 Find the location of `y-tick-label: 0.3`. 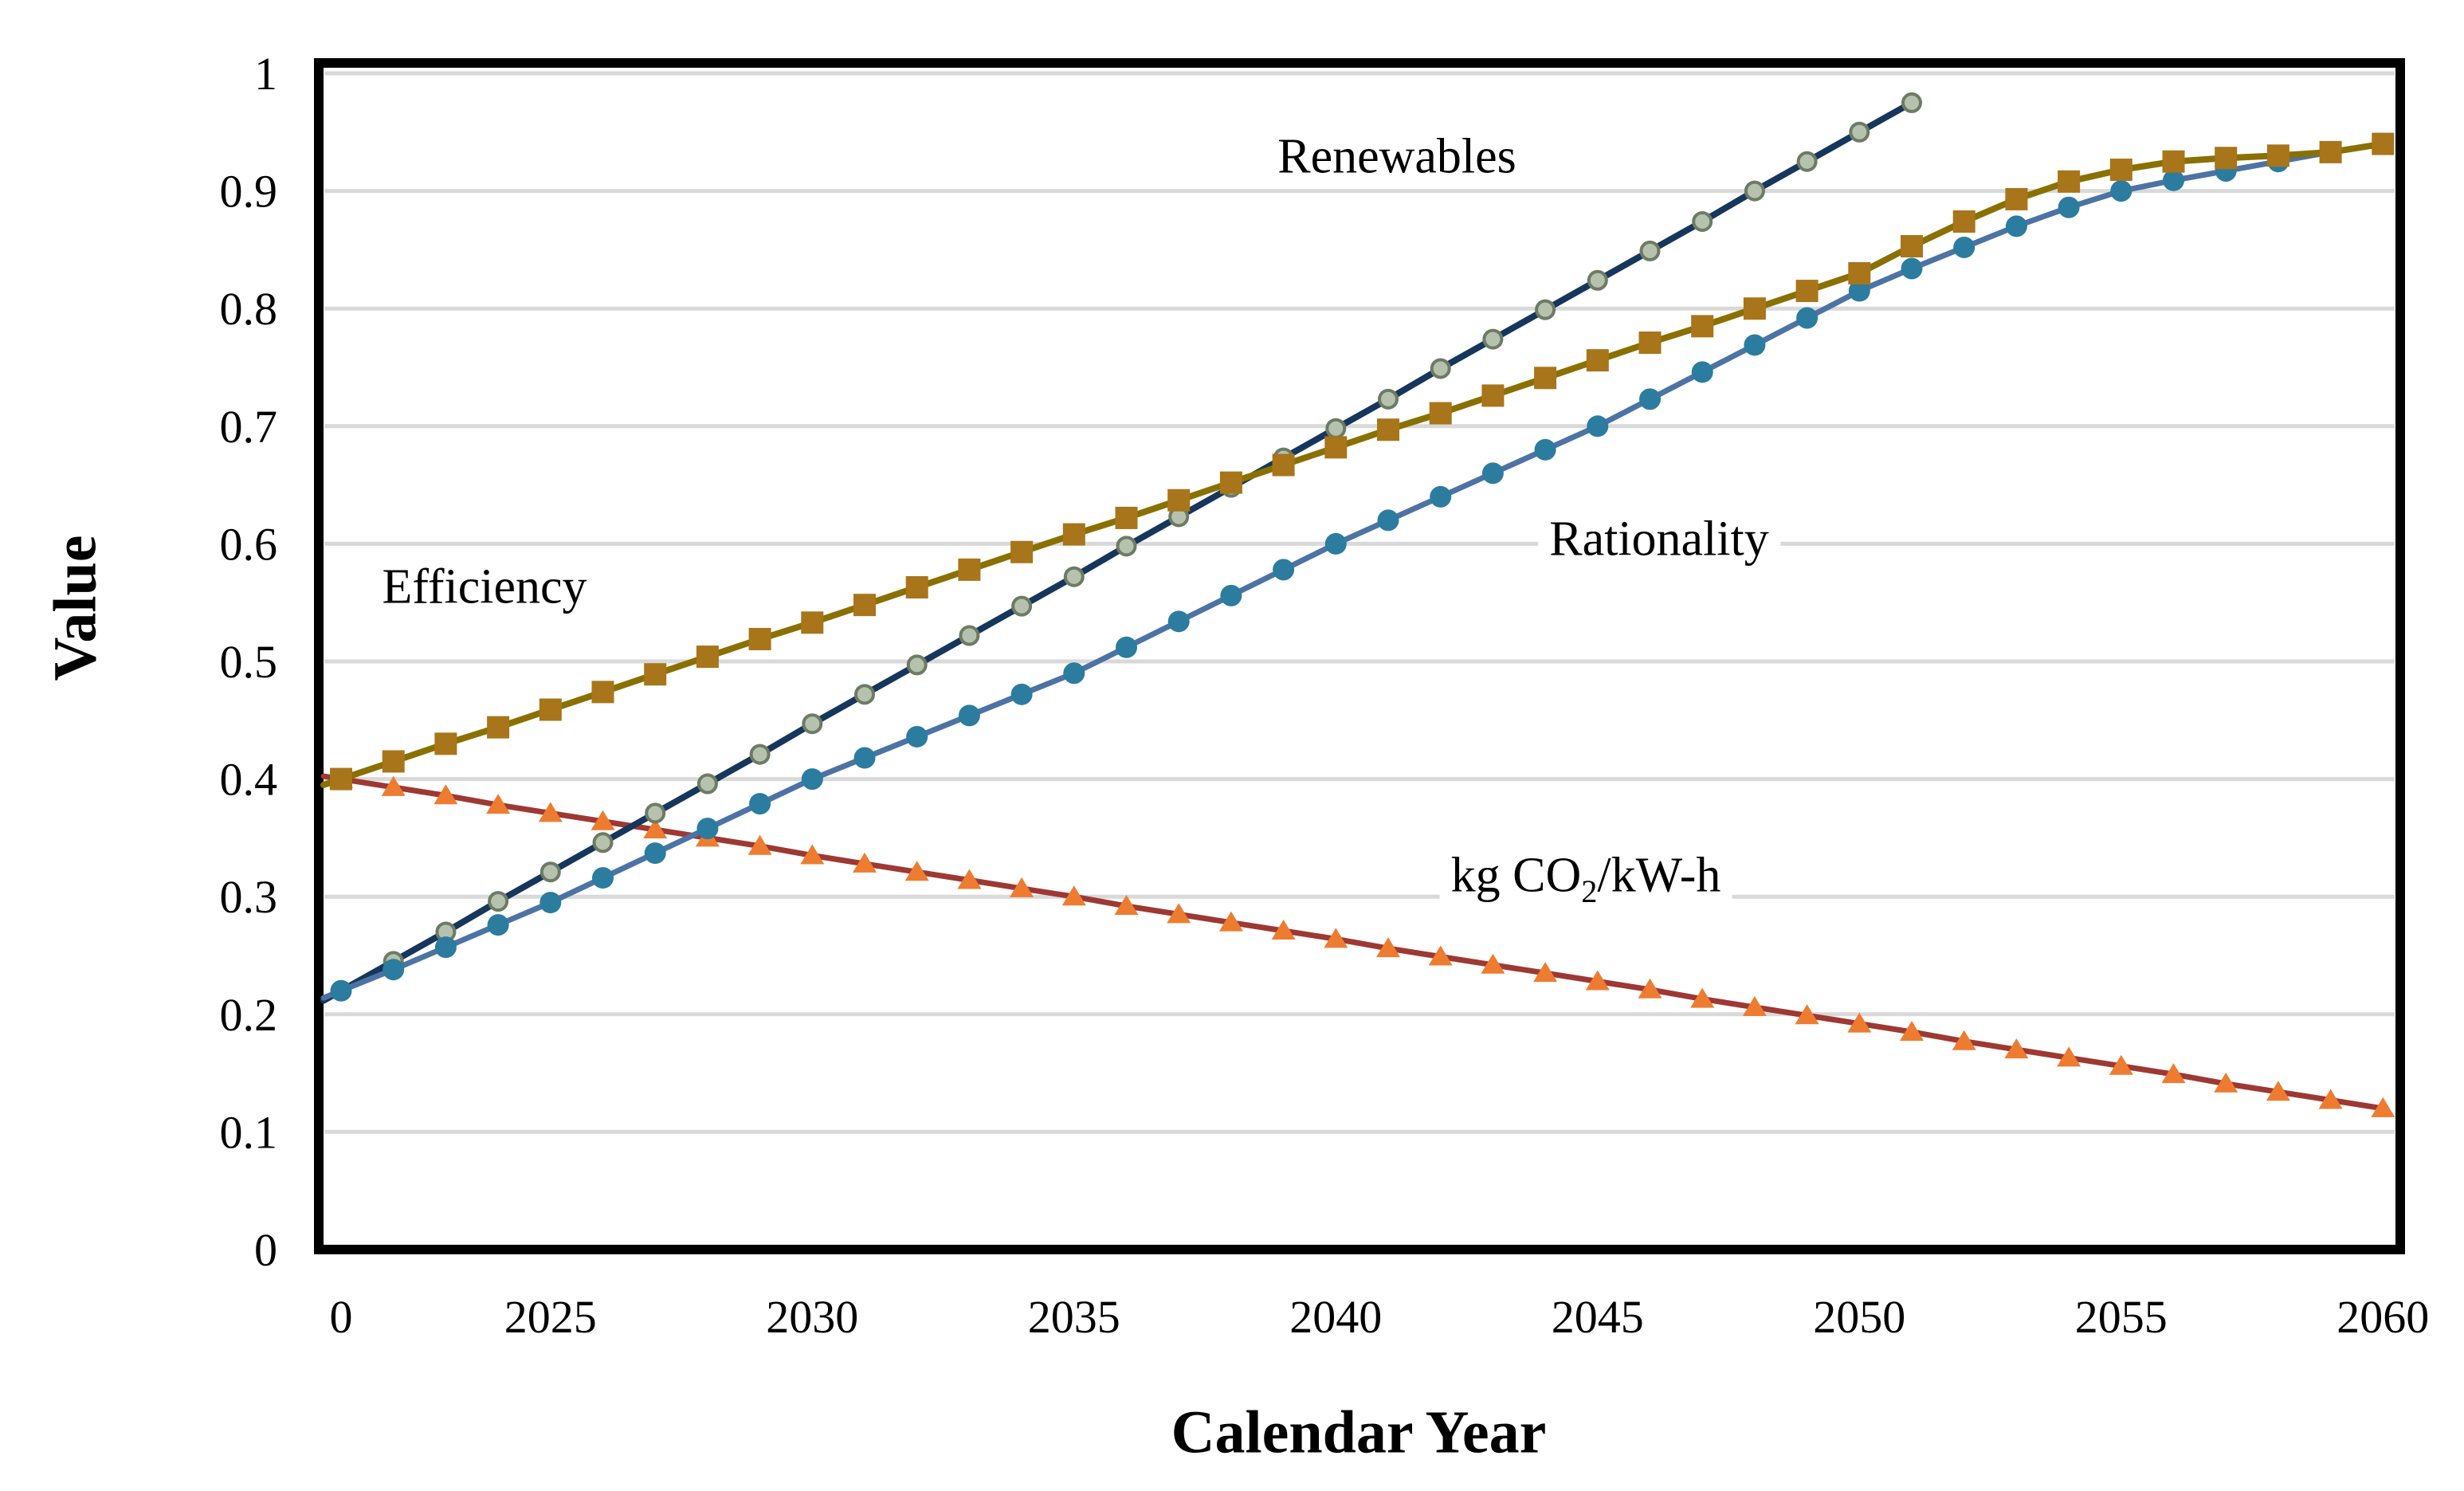

y-tick-label: 0.3 is located at coordinates (249, 897).